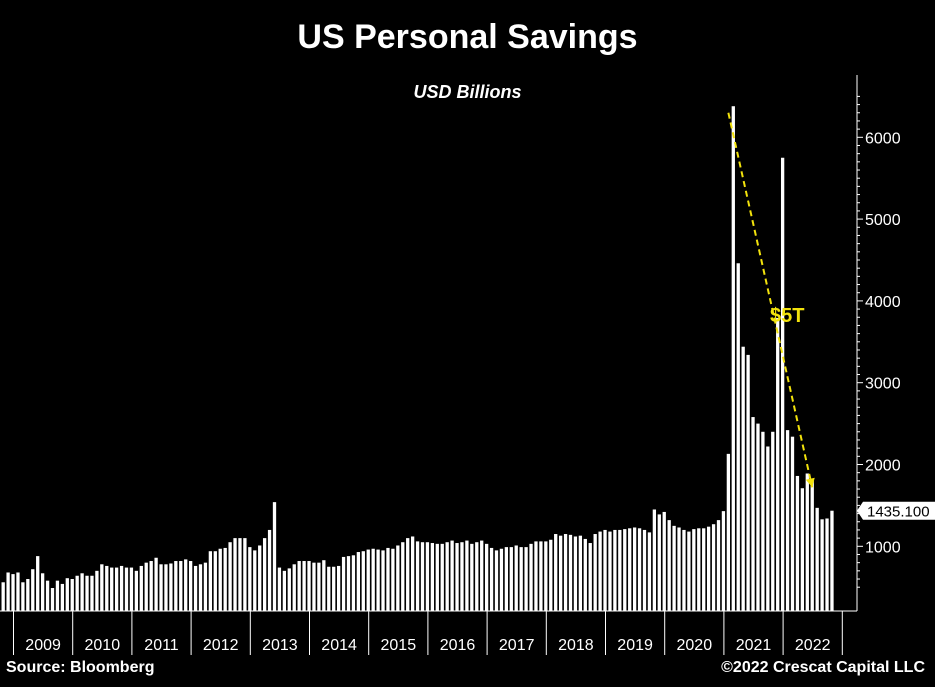 This screenshot has width=935, height=687. What do you see at coordinates (883, 220) in the screenshot?
I see `y-tick-label: 5000` at bounding box center [883, 220].